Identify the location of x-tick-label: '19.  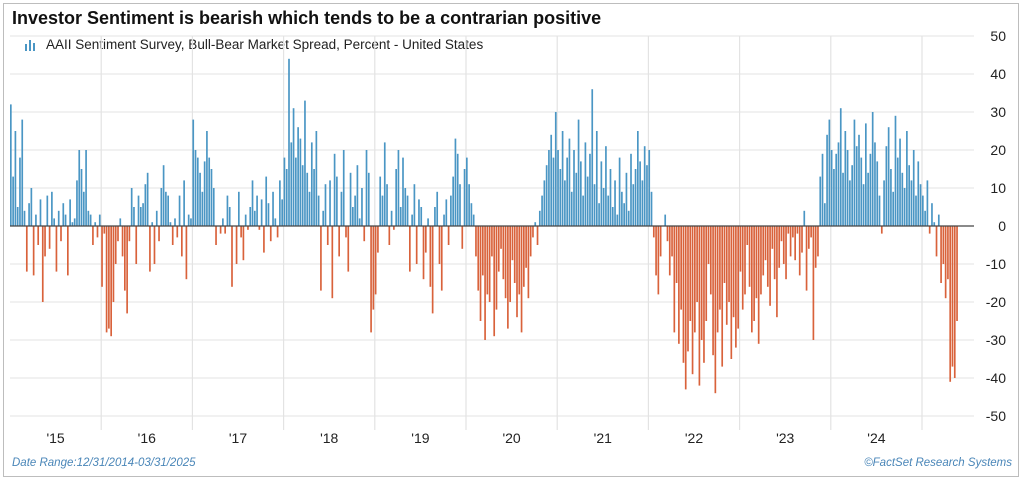
(420, 438).